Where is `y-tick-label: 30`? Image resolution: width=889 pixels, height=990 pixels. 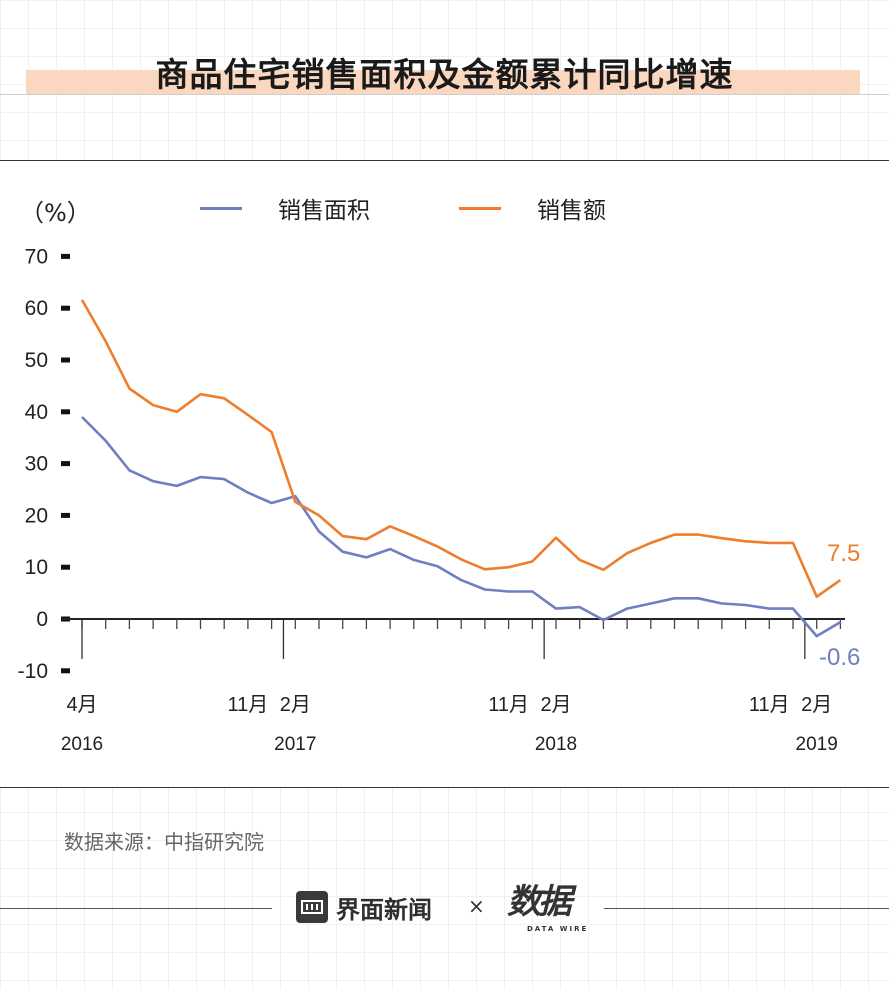 y-tick-label: 30 is located at coordinates (36, 464).